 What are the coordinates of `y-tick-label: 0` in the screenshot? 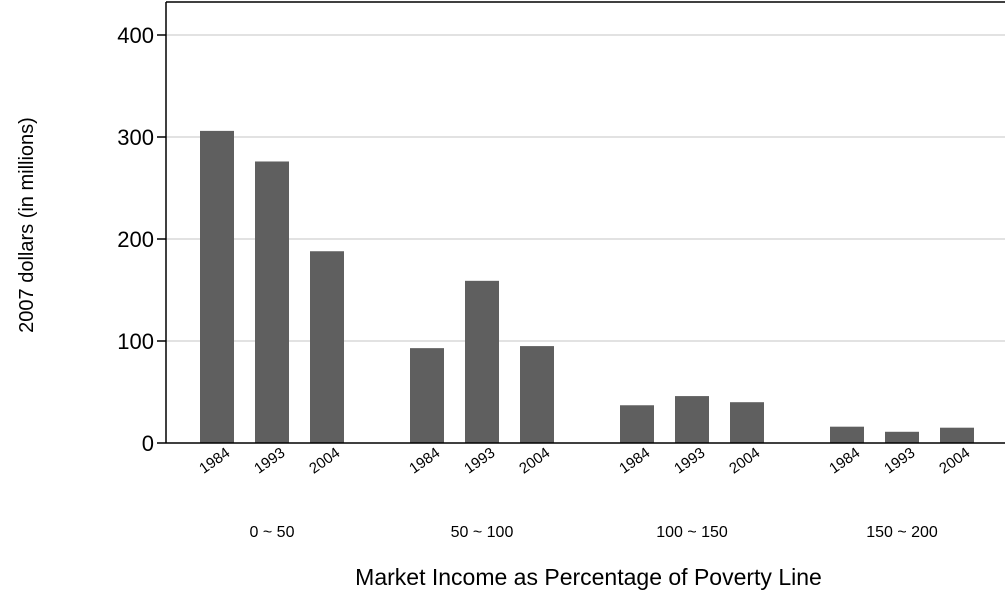 It's located at (148, 443).